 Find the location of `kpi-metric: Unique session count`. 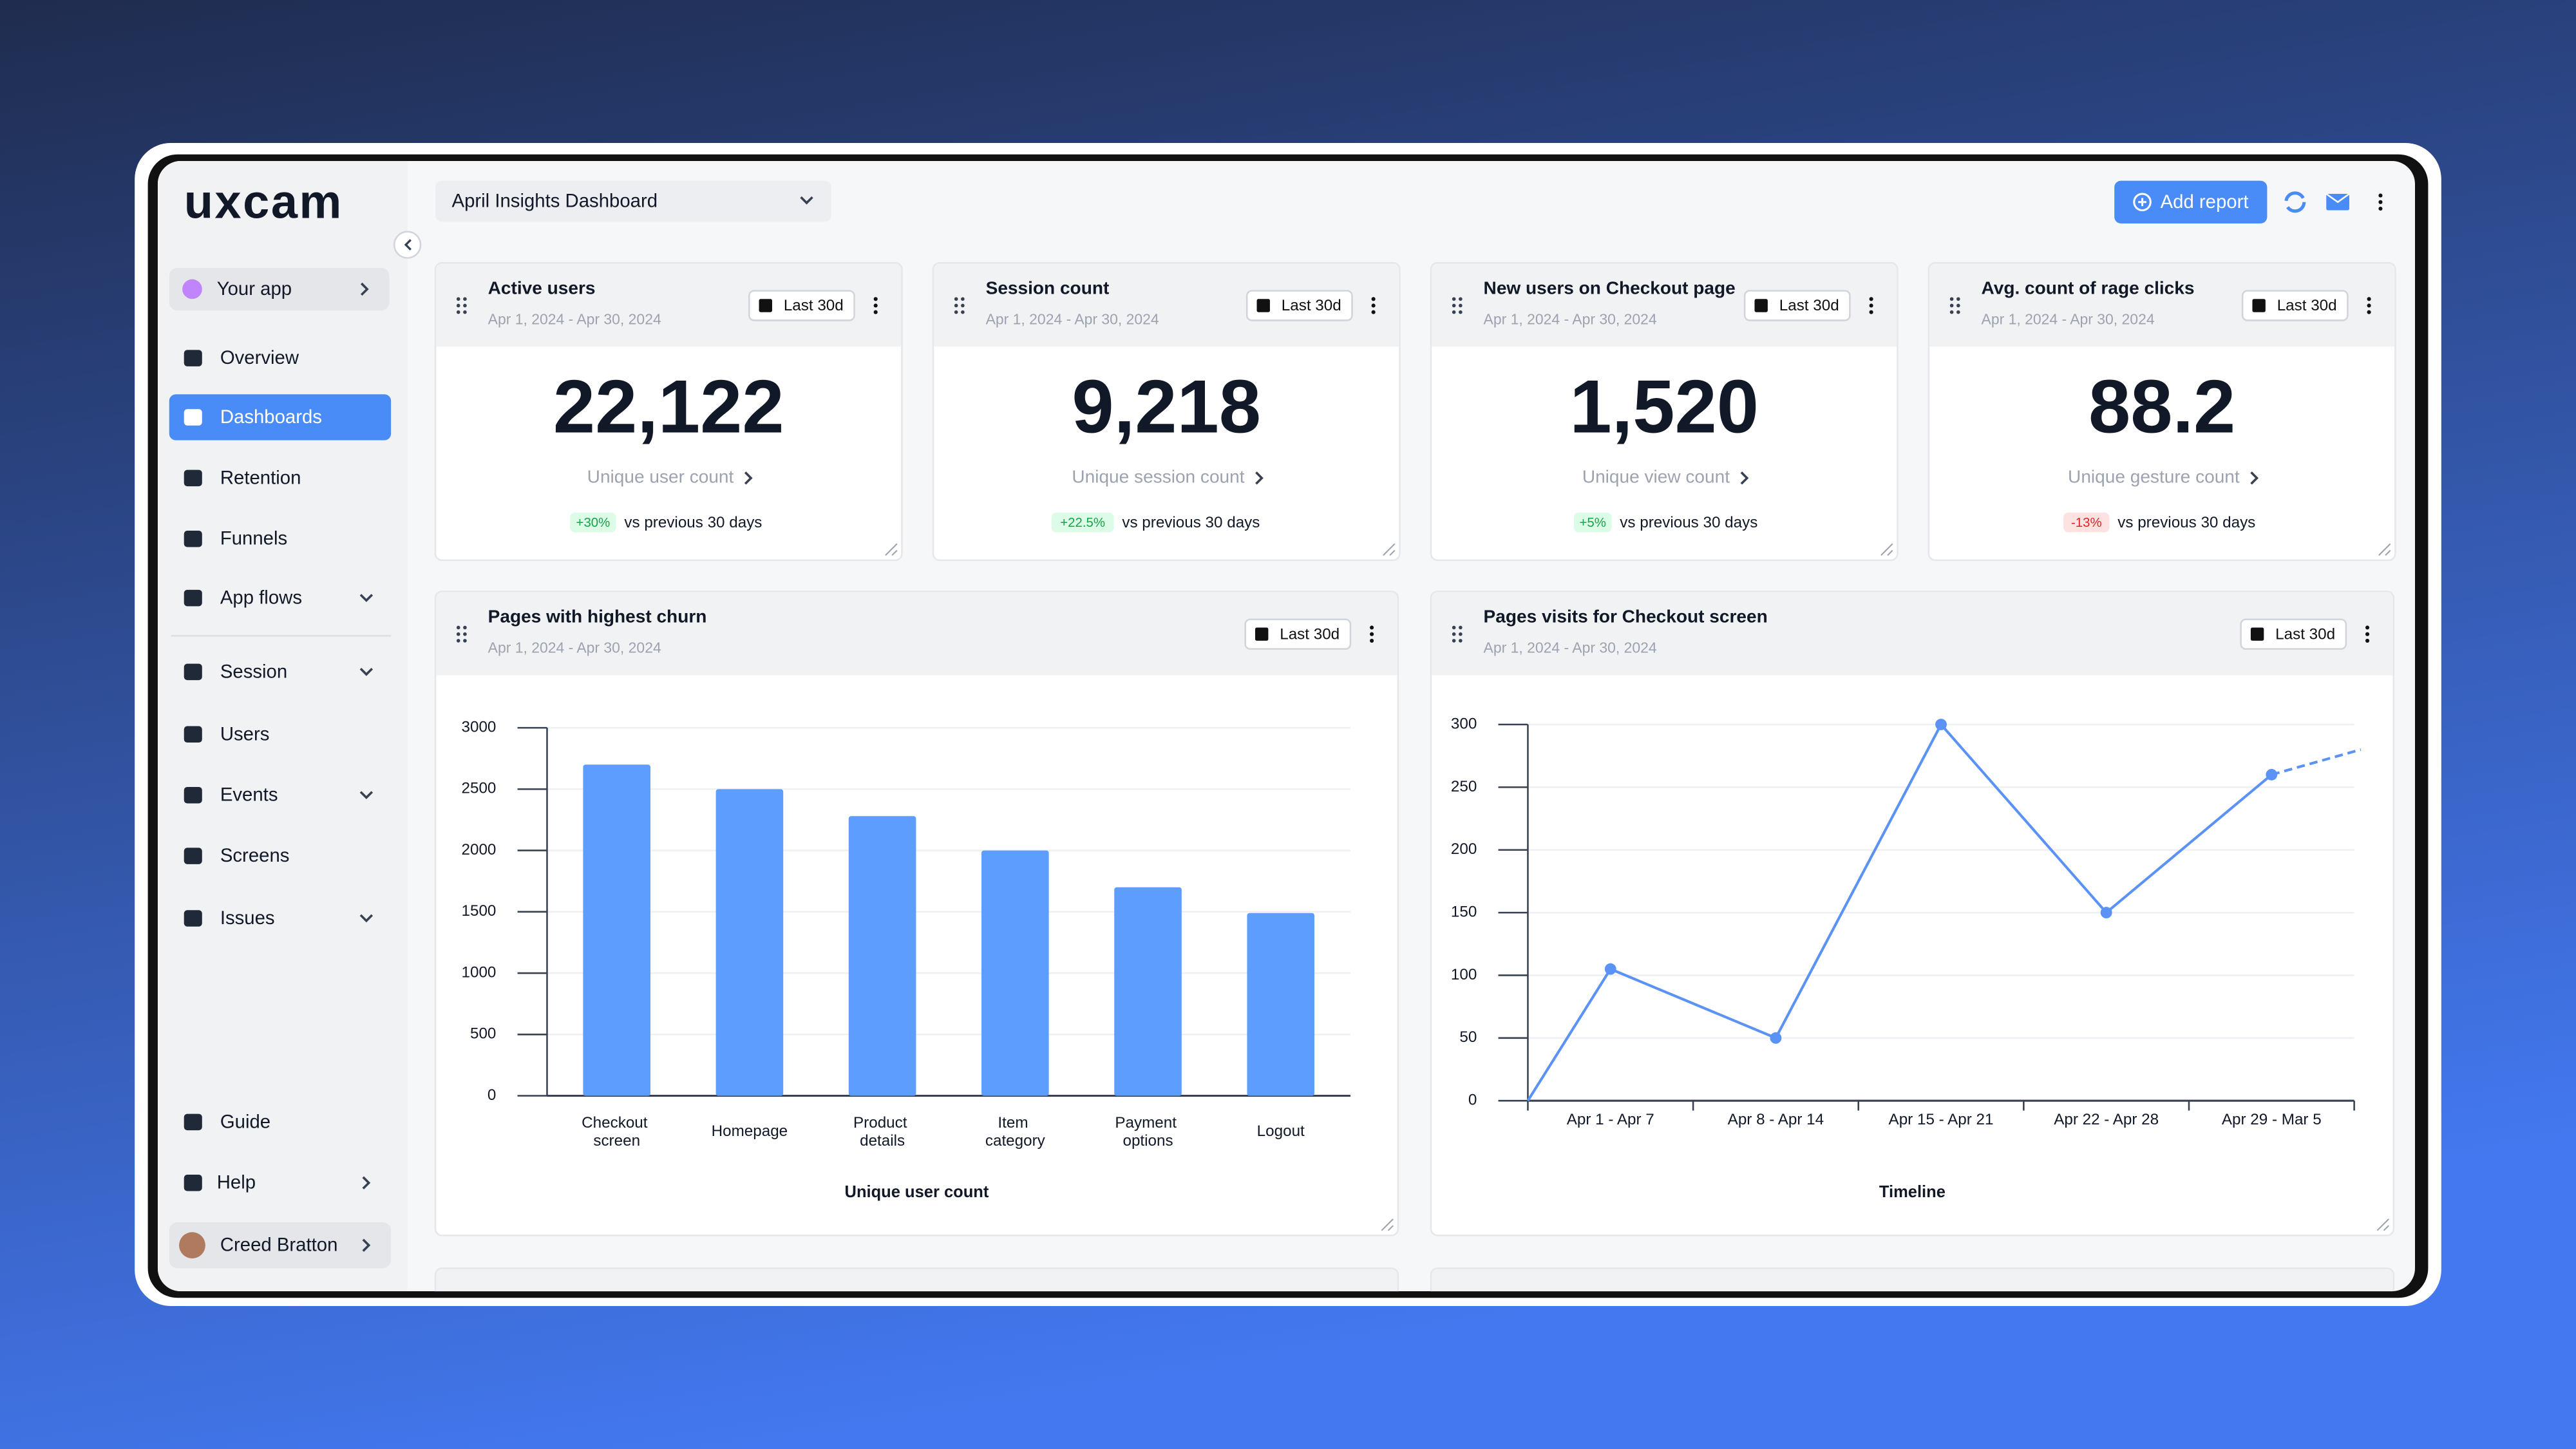

kpi-metric: Unique session count is located at coordinates (1158, 477).